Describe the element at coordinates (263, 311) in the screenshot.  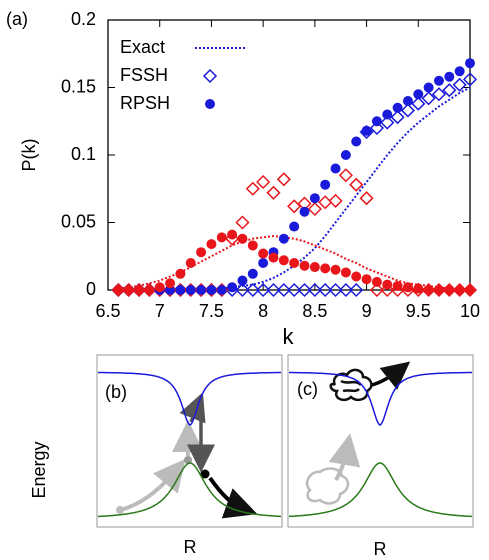
I see `x-tick-label: 8` at that location.